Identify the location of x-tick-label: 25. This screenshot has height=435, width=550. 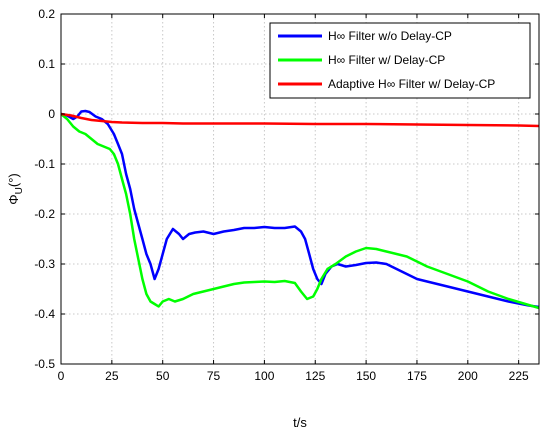
(112, 376).